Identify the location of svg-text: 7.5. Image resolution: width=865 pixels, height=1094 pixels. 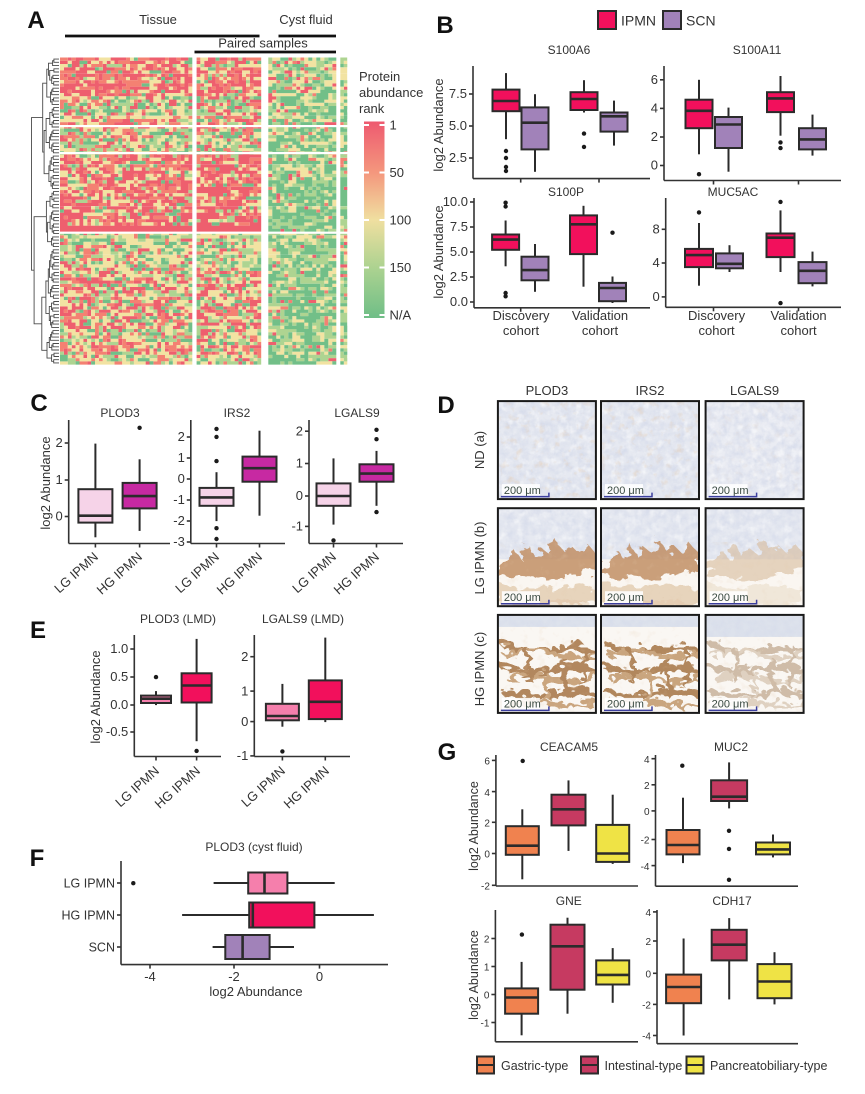
(458, 93).